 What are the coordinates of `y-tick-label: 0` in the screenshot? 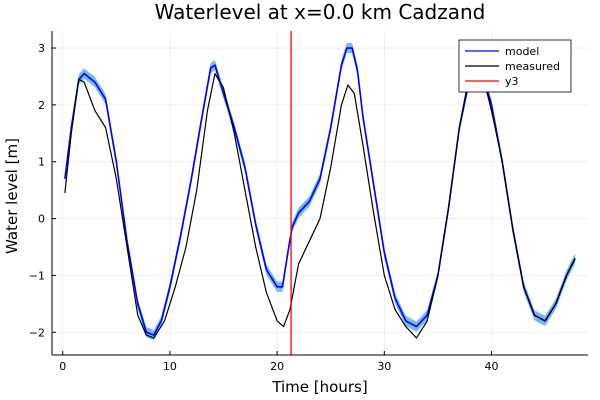 It's located at (41, 219).